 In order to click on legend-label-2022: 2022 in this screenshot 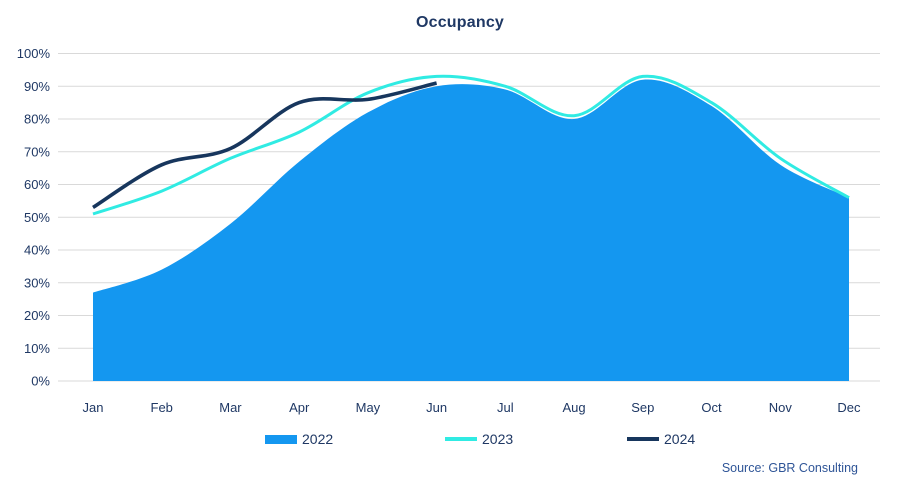, I will do `click(318, 439)`.